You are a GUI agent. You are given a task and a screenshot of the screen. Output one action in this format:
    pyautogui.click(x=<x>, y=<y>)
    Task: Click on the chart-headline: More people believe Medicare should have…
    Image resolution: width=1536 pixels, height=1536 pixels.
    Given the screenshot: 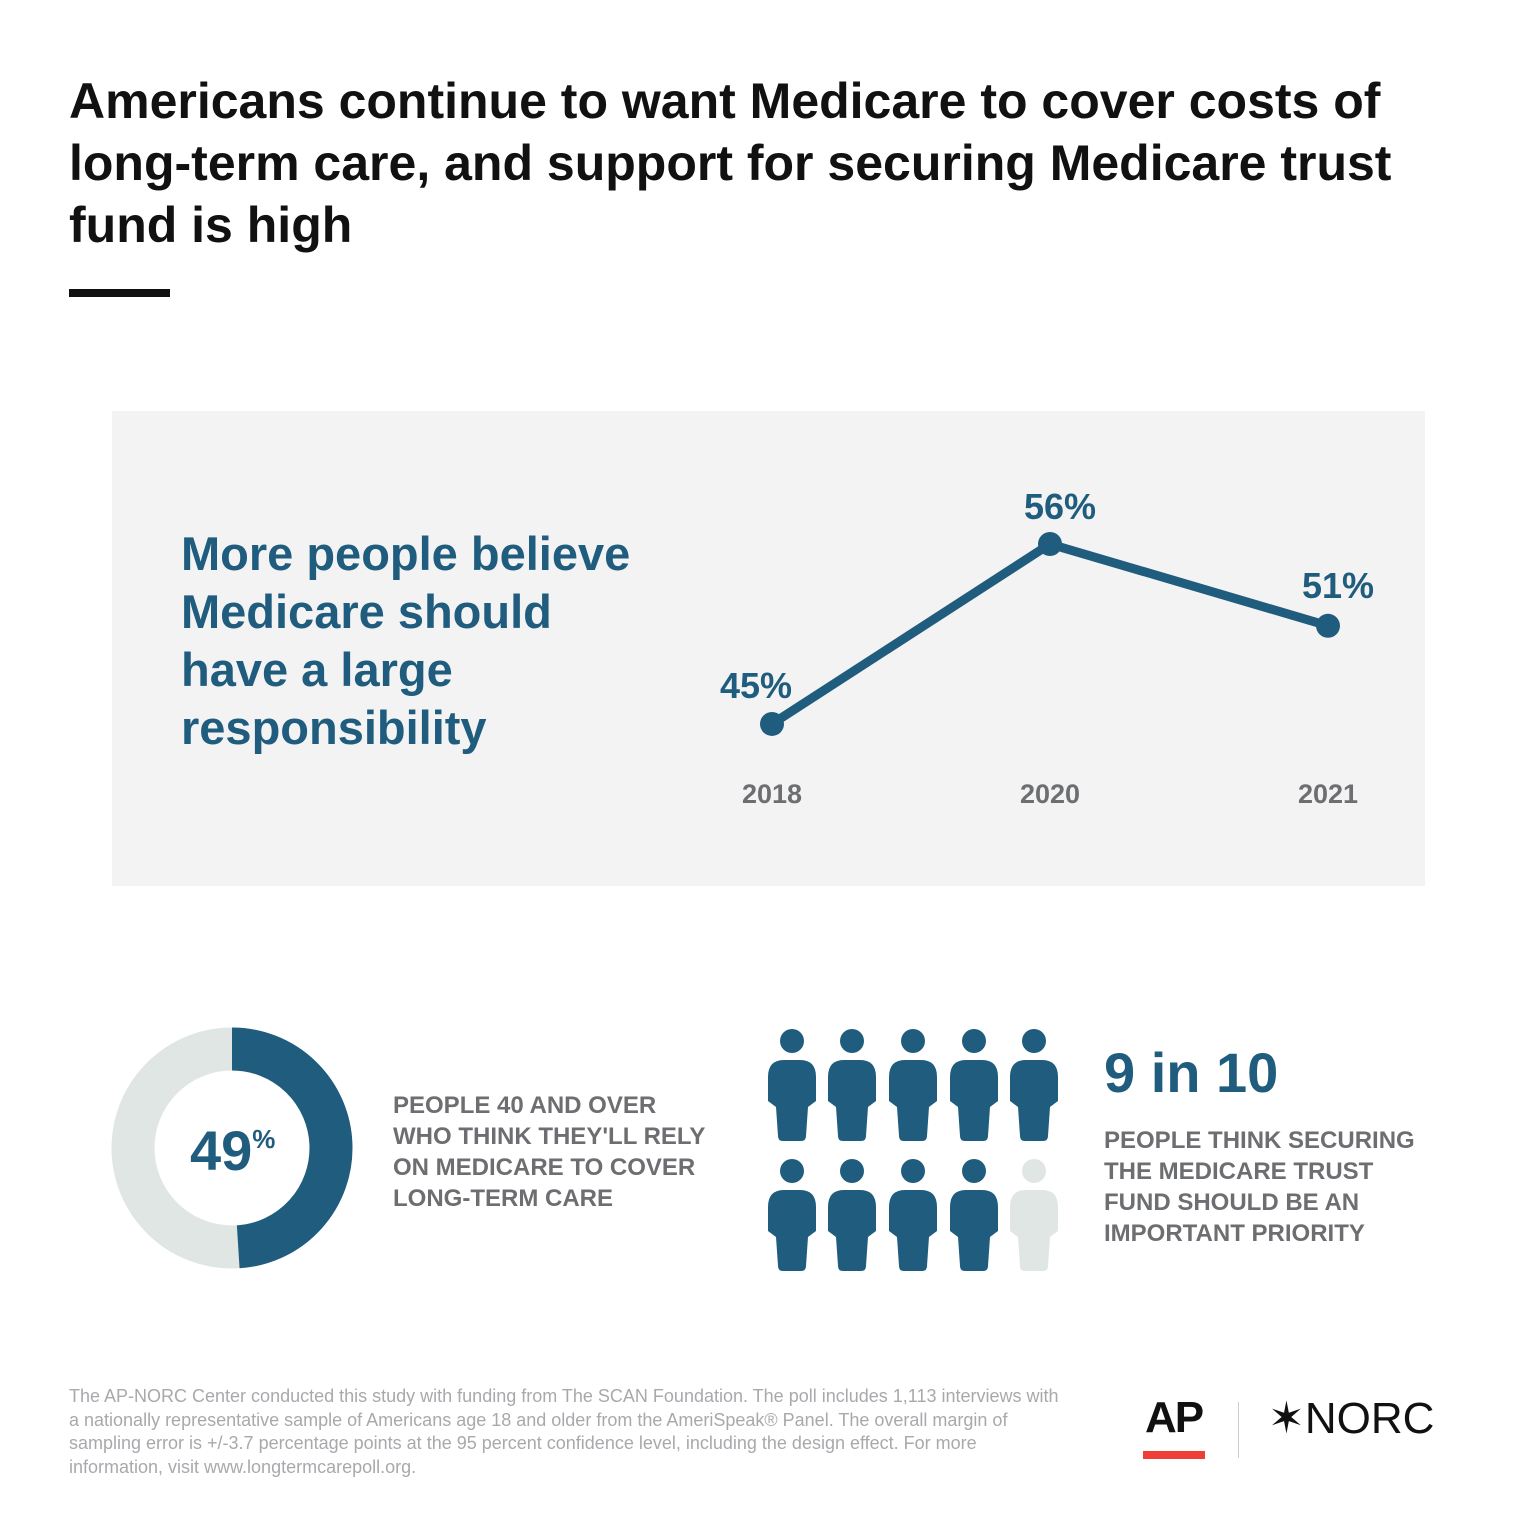 What is the action you would take?
    pyautogui.click(x=406, y=640)
    